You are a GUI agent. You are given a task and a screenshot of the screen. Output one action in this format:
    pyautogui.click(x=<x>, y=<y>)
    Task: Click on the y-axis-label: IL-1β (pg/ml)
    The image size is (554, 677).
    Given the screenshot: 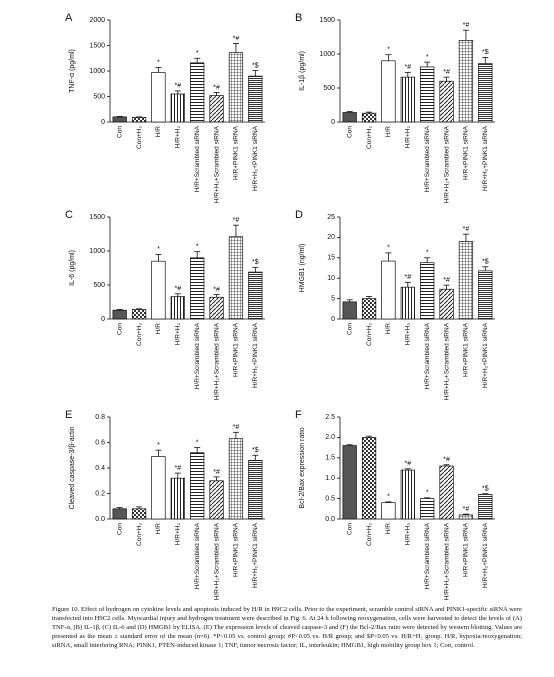 What is the action you would take?
    pyautogui.click(x=302, y=71)
    